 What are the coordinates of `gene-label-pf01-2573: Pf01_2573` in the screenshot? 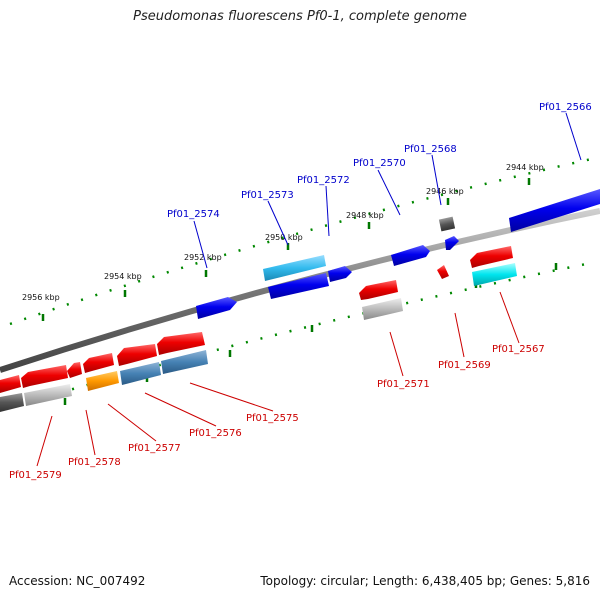 It's located at (267, 195).